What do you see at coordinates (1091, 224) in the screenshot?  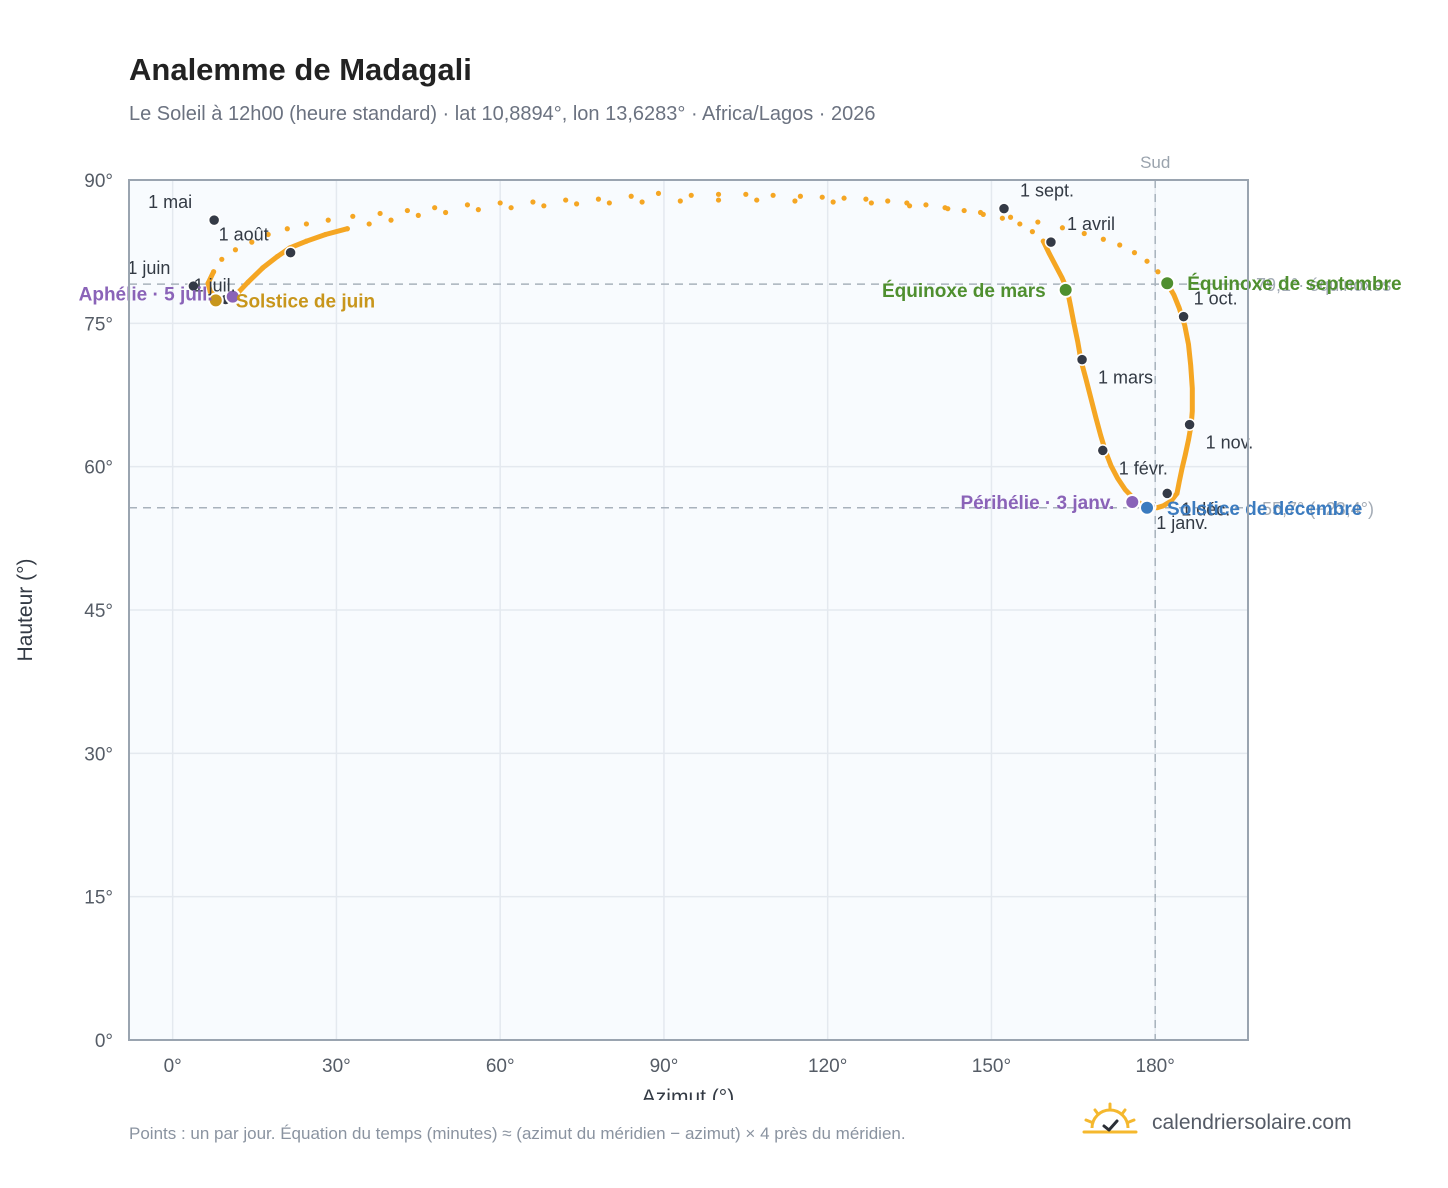 I see `month-label: 1 avril` at bounding box center [1091, 224].